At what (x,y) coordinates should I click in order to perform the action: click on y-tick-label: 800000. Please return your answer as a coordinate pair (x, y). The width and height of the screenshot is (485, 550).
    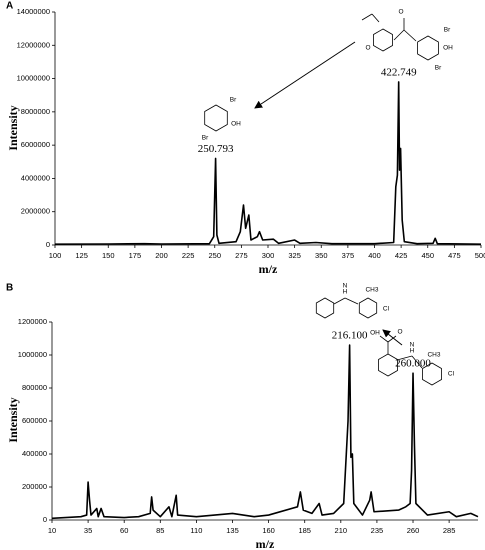
    Looking at the image, I should click on (34, 387).